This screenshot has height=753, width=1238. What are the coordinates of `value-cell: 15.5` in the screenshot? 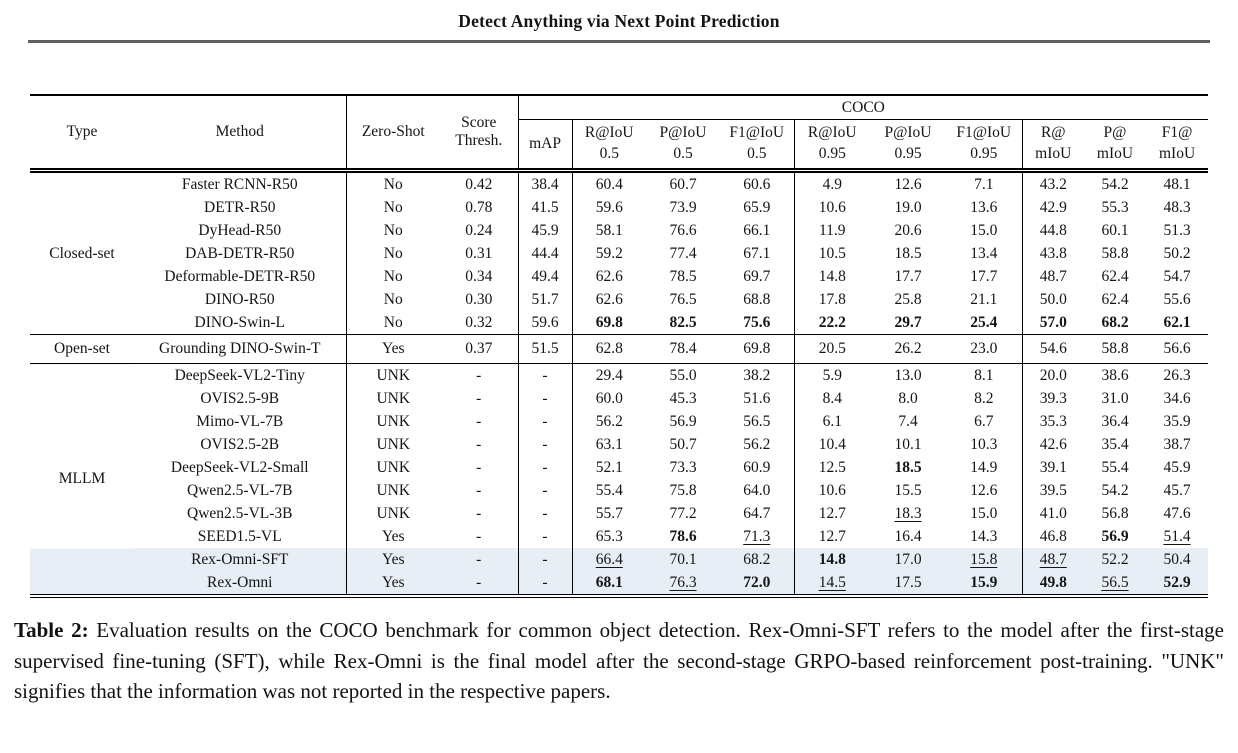 It's located at (908, 490).